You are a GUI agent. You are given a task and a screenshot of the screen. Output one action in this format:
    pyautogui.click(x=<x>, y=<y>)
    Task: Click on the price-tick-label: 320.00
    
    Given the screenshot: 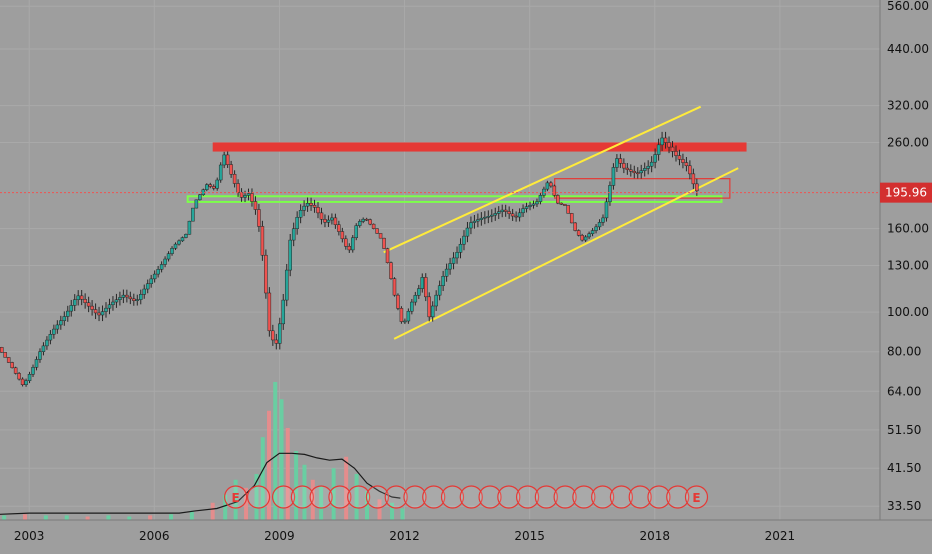 What is the action you would take?
    pyautogui.click(x=908, y=106)
    